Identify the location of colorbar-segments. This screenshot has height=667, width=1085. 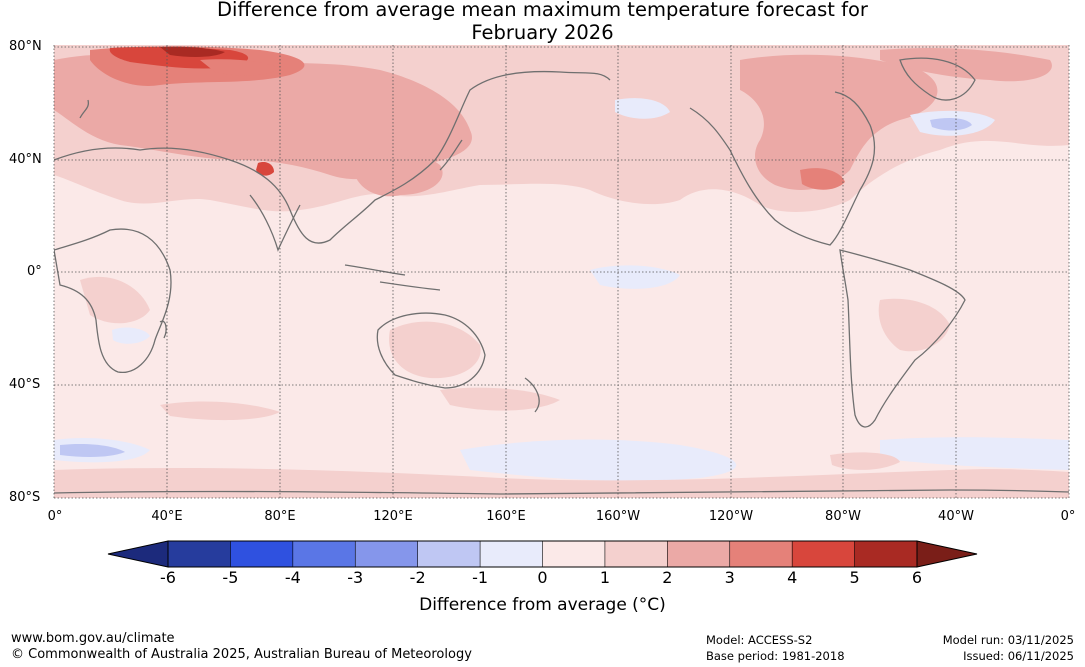
(543, 554).